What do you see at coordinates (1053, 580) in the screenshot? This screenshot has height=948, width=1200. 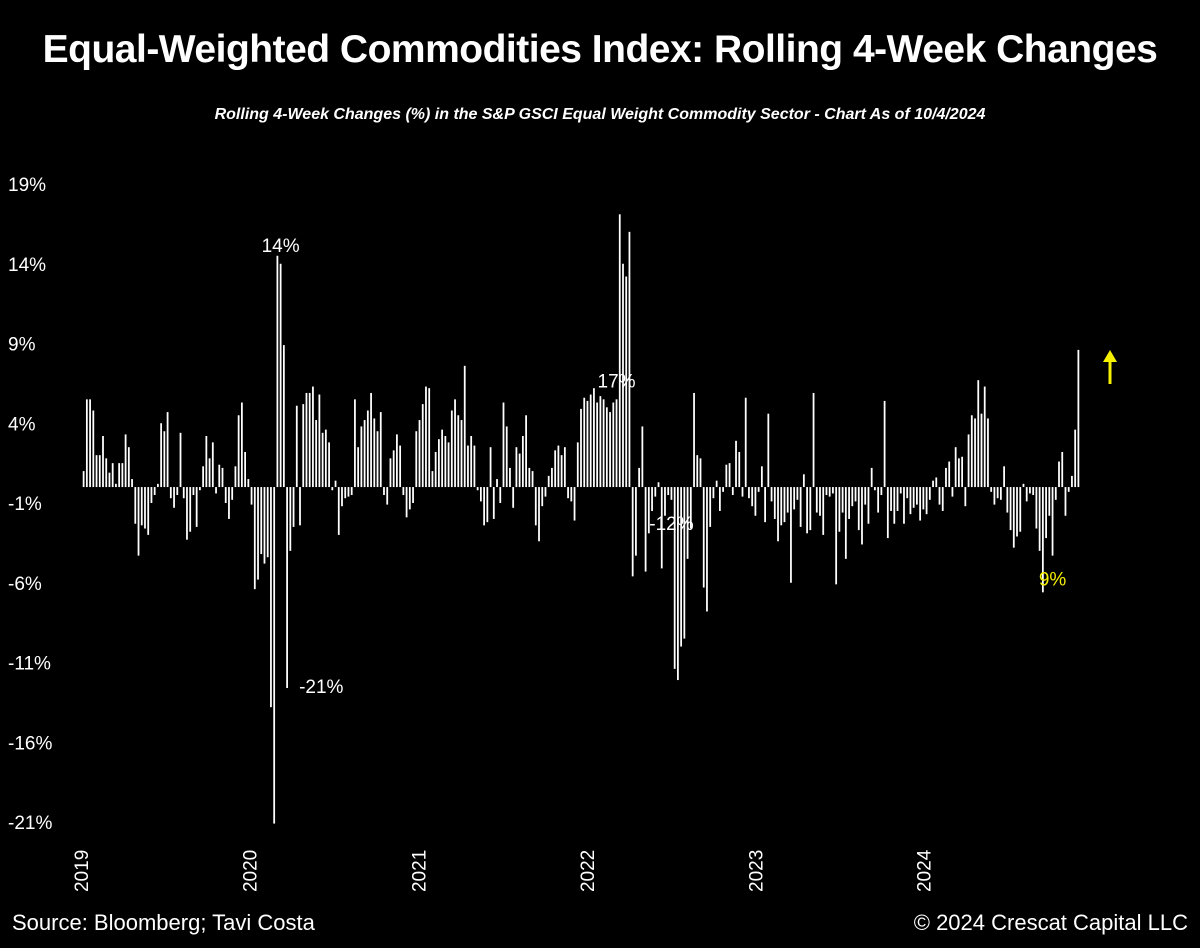 I see `data-label: 9%` at bounding box center [1053, 580].